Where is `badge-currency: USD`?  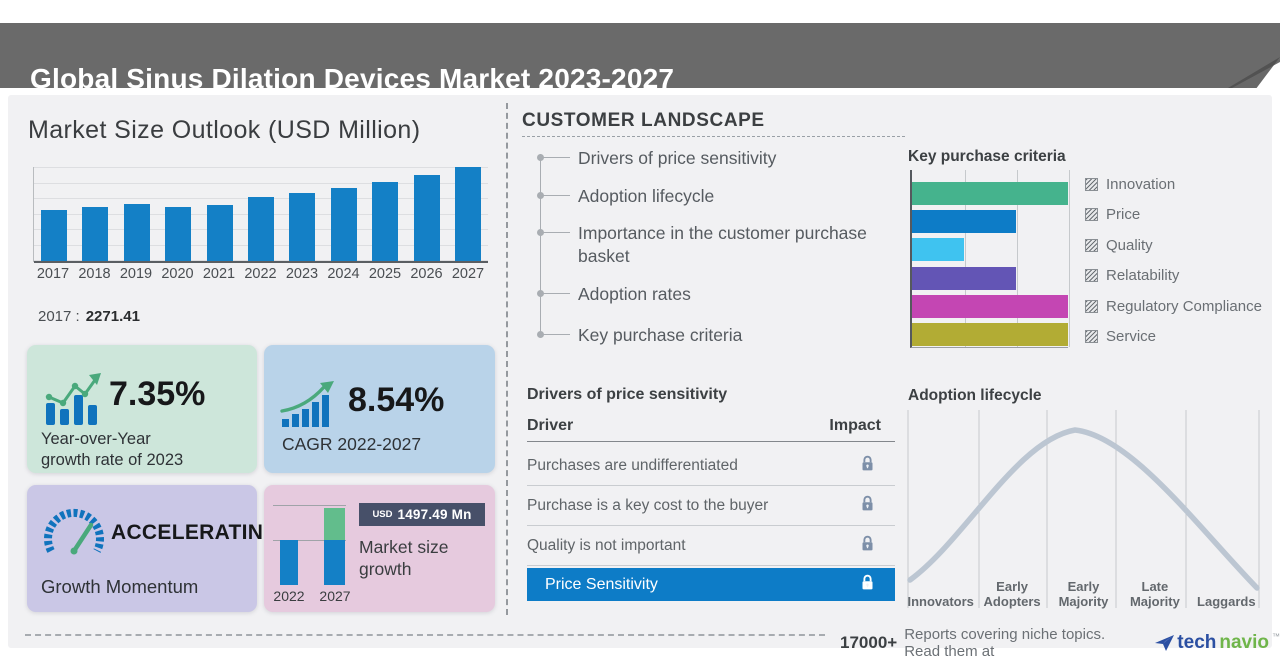 badge-currency: USD is located at coordinates (382, 514).